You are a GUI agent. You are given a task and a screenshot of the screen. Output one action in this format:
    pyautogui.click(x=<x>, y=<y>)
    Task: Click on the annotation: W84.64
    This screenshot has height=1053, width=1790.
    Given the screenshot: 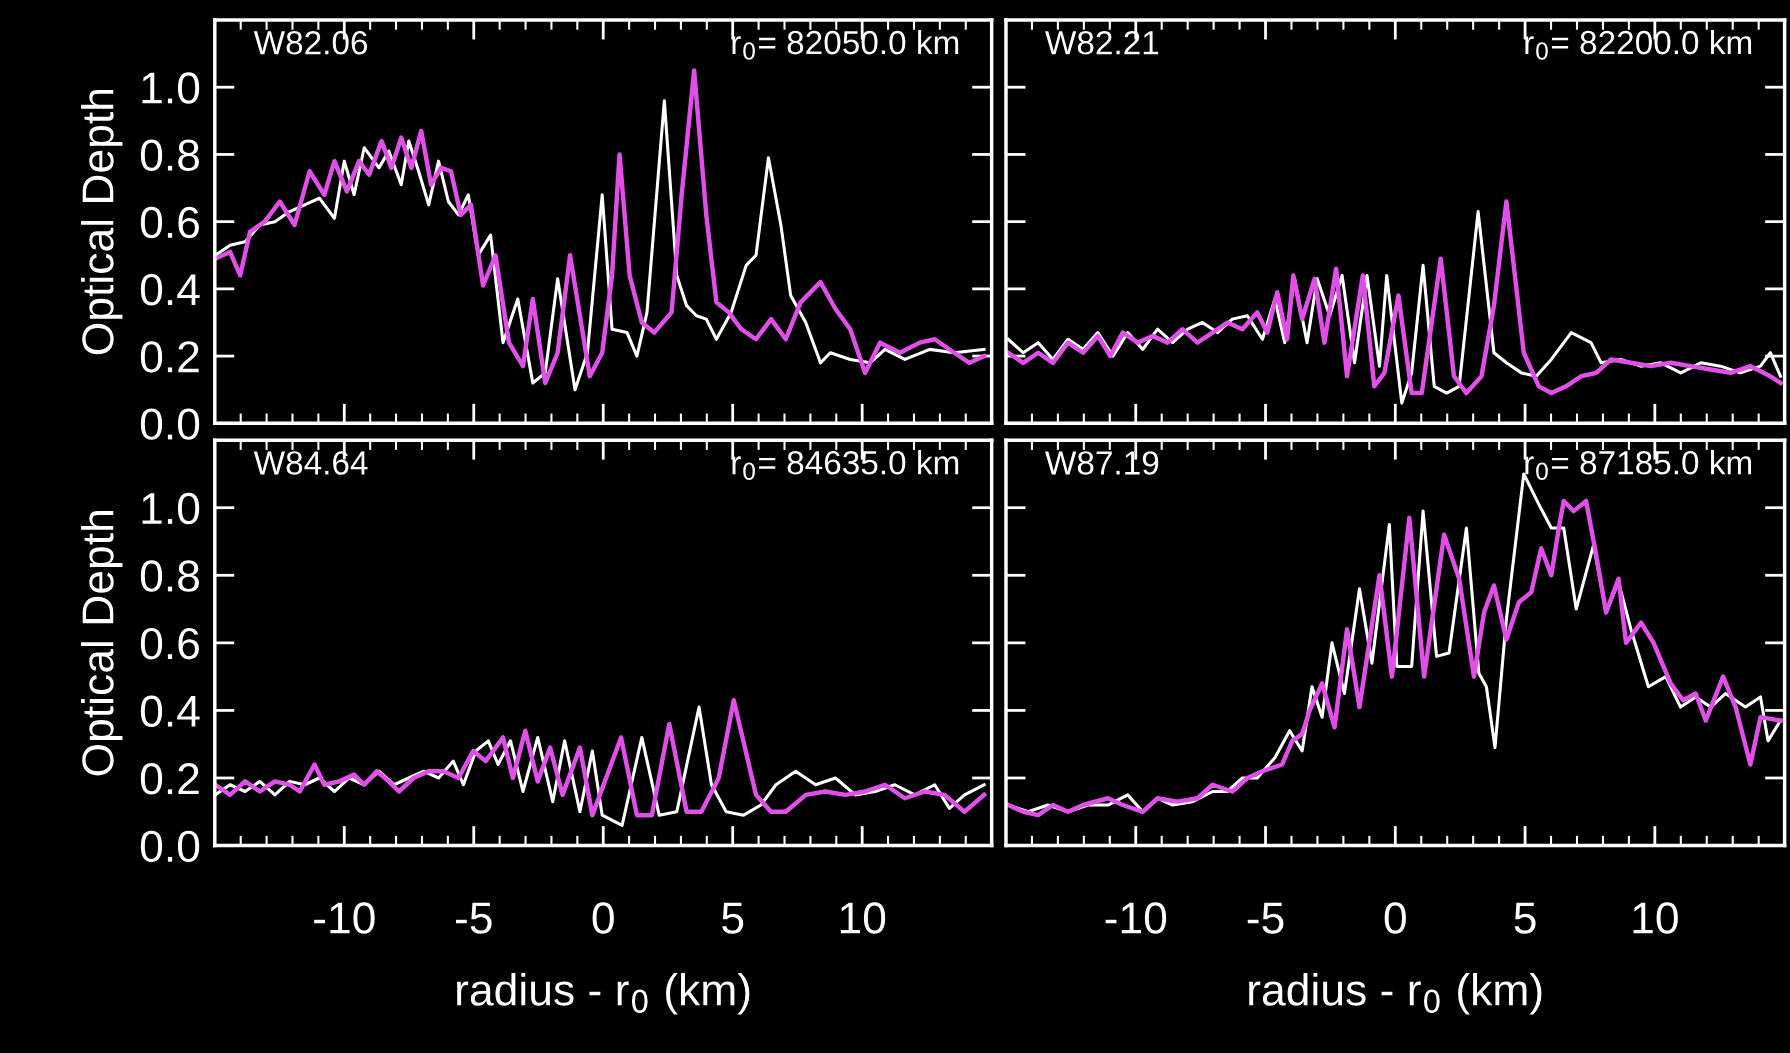 What is the action you would take?
    pyautogui.click(x=310, y=463)
    